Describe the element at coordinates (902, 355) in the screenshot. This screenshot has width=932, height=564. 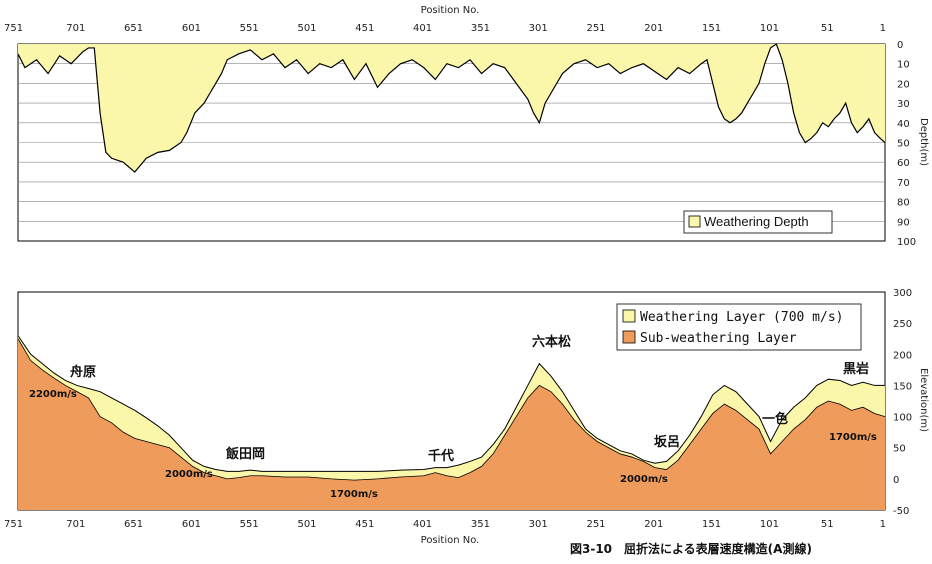
I see `bottom-y-tick-label: 200` at that location.